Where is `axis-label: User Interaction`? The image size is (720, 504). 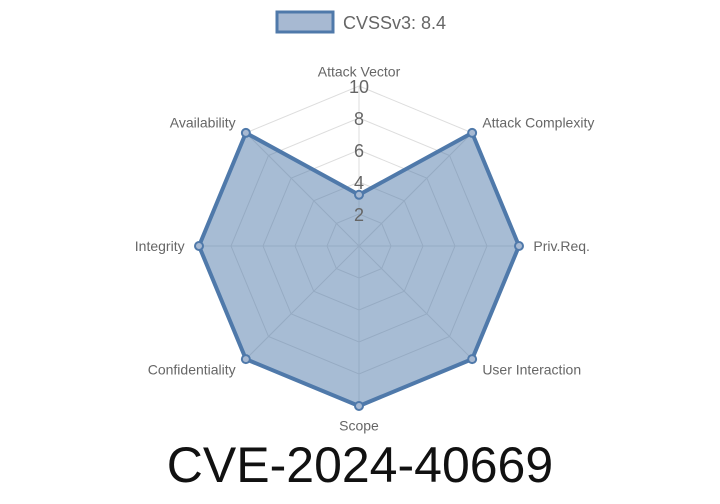 axis-label: User Interaction is located at coordinates (531, 369).